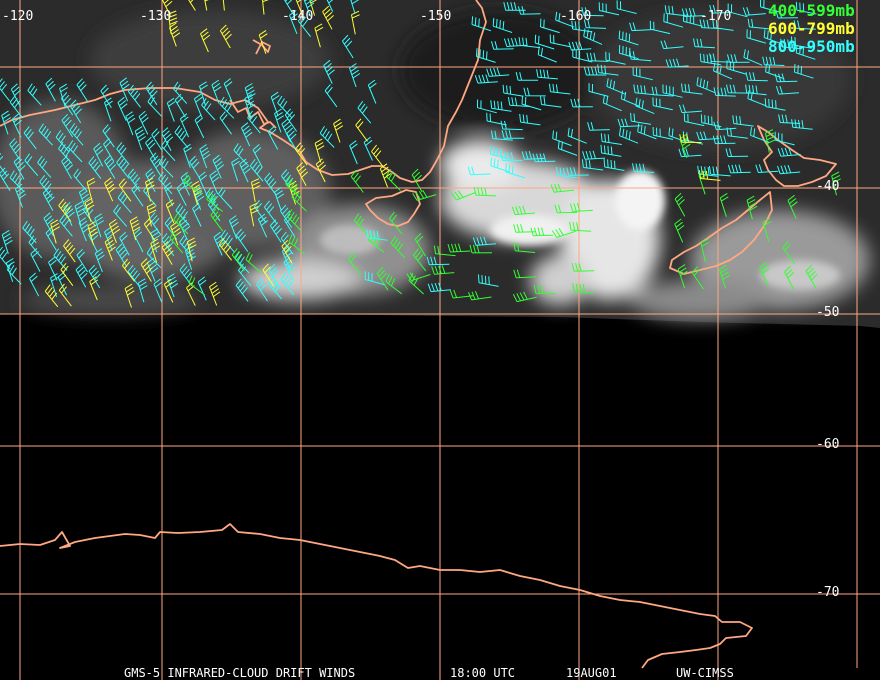  I want to click on legend-400-599: 400-599mb, so click(811, 10).